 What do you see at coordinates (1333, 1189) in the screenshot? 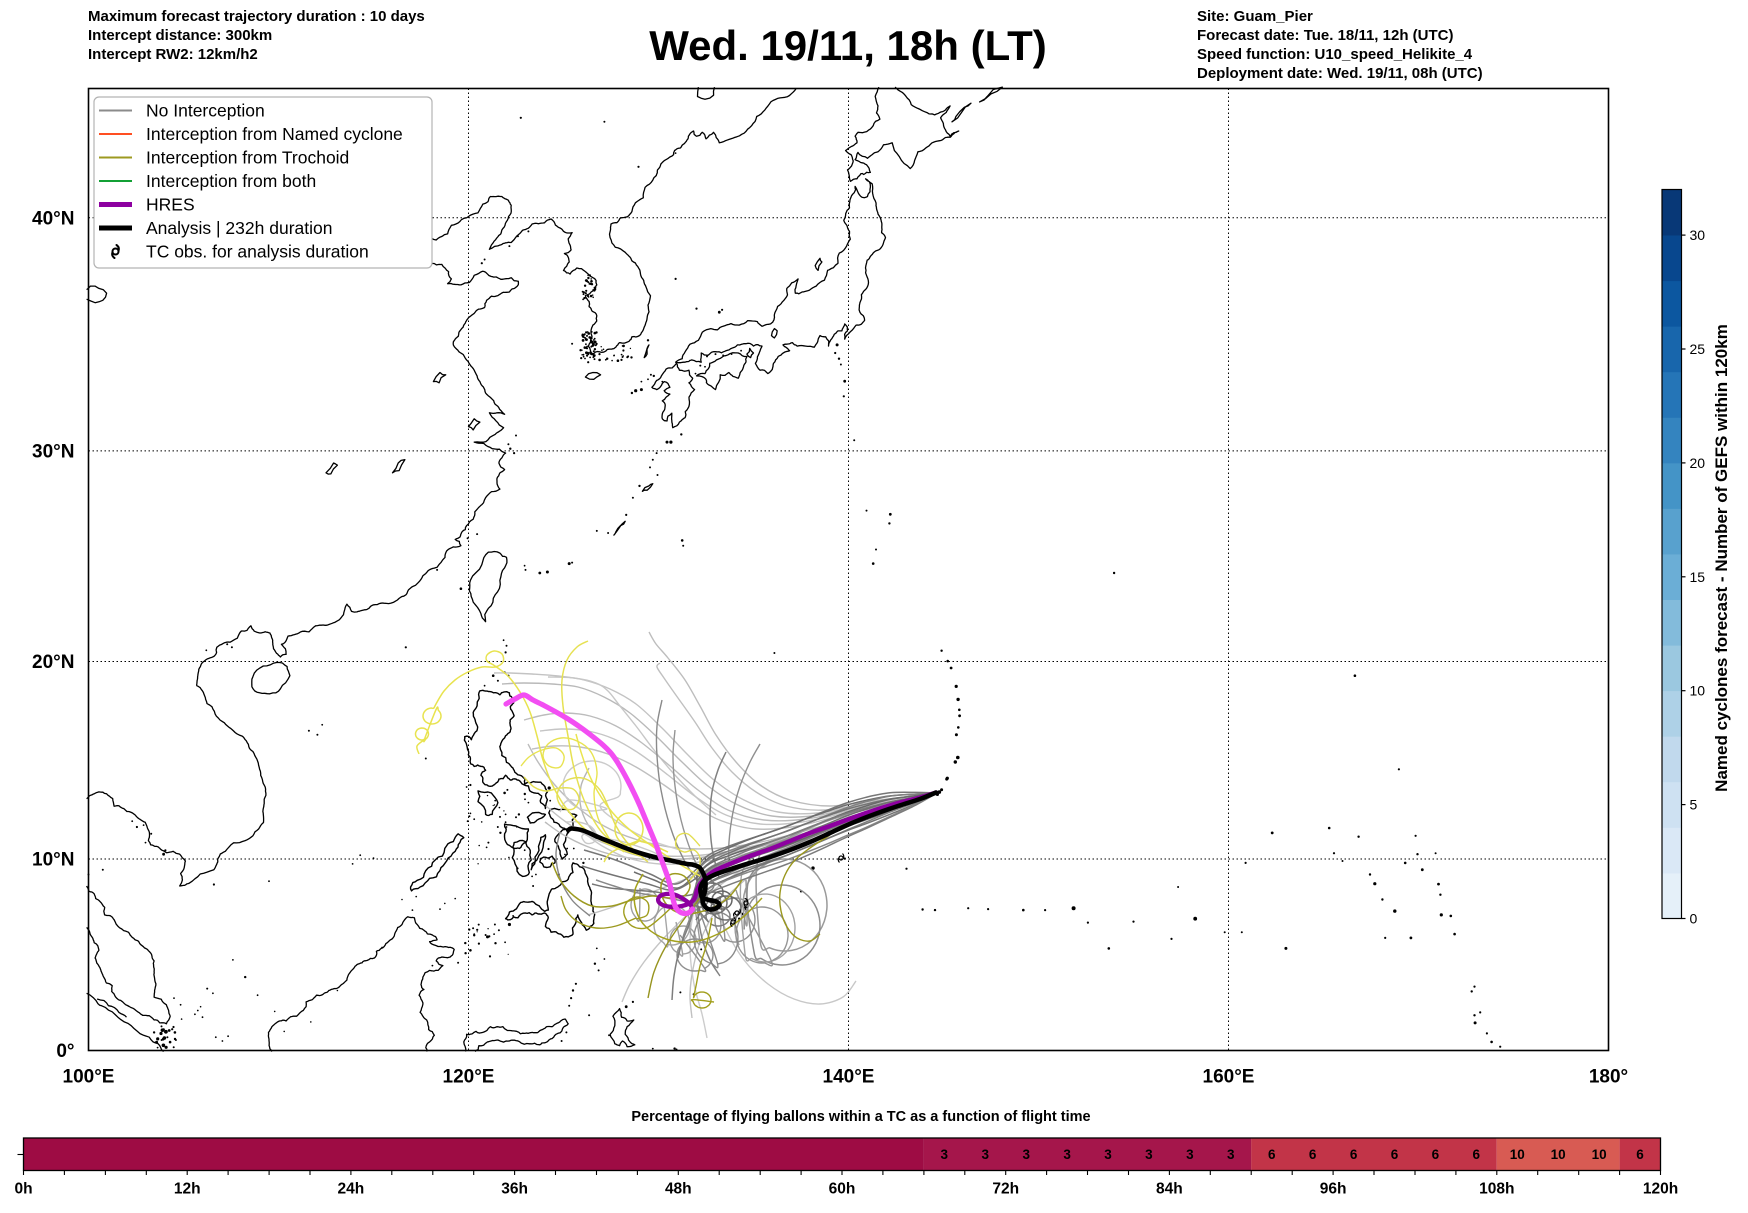
I see `svg-text: 96h` at bounding box center [1333, 1189].